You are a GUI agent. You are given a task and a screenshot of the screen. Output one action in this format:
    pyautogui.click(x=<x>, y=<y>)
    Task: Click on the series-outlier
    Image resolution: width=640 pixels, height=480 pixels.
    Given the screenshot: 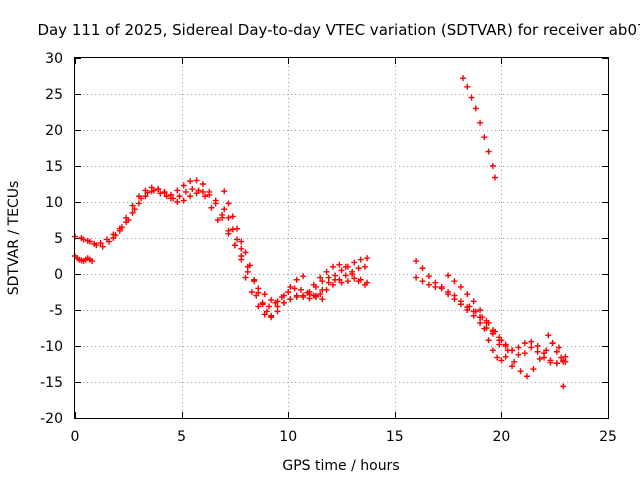 What is the action you would take?
    pyautogui.click(x=563, y=386)
    